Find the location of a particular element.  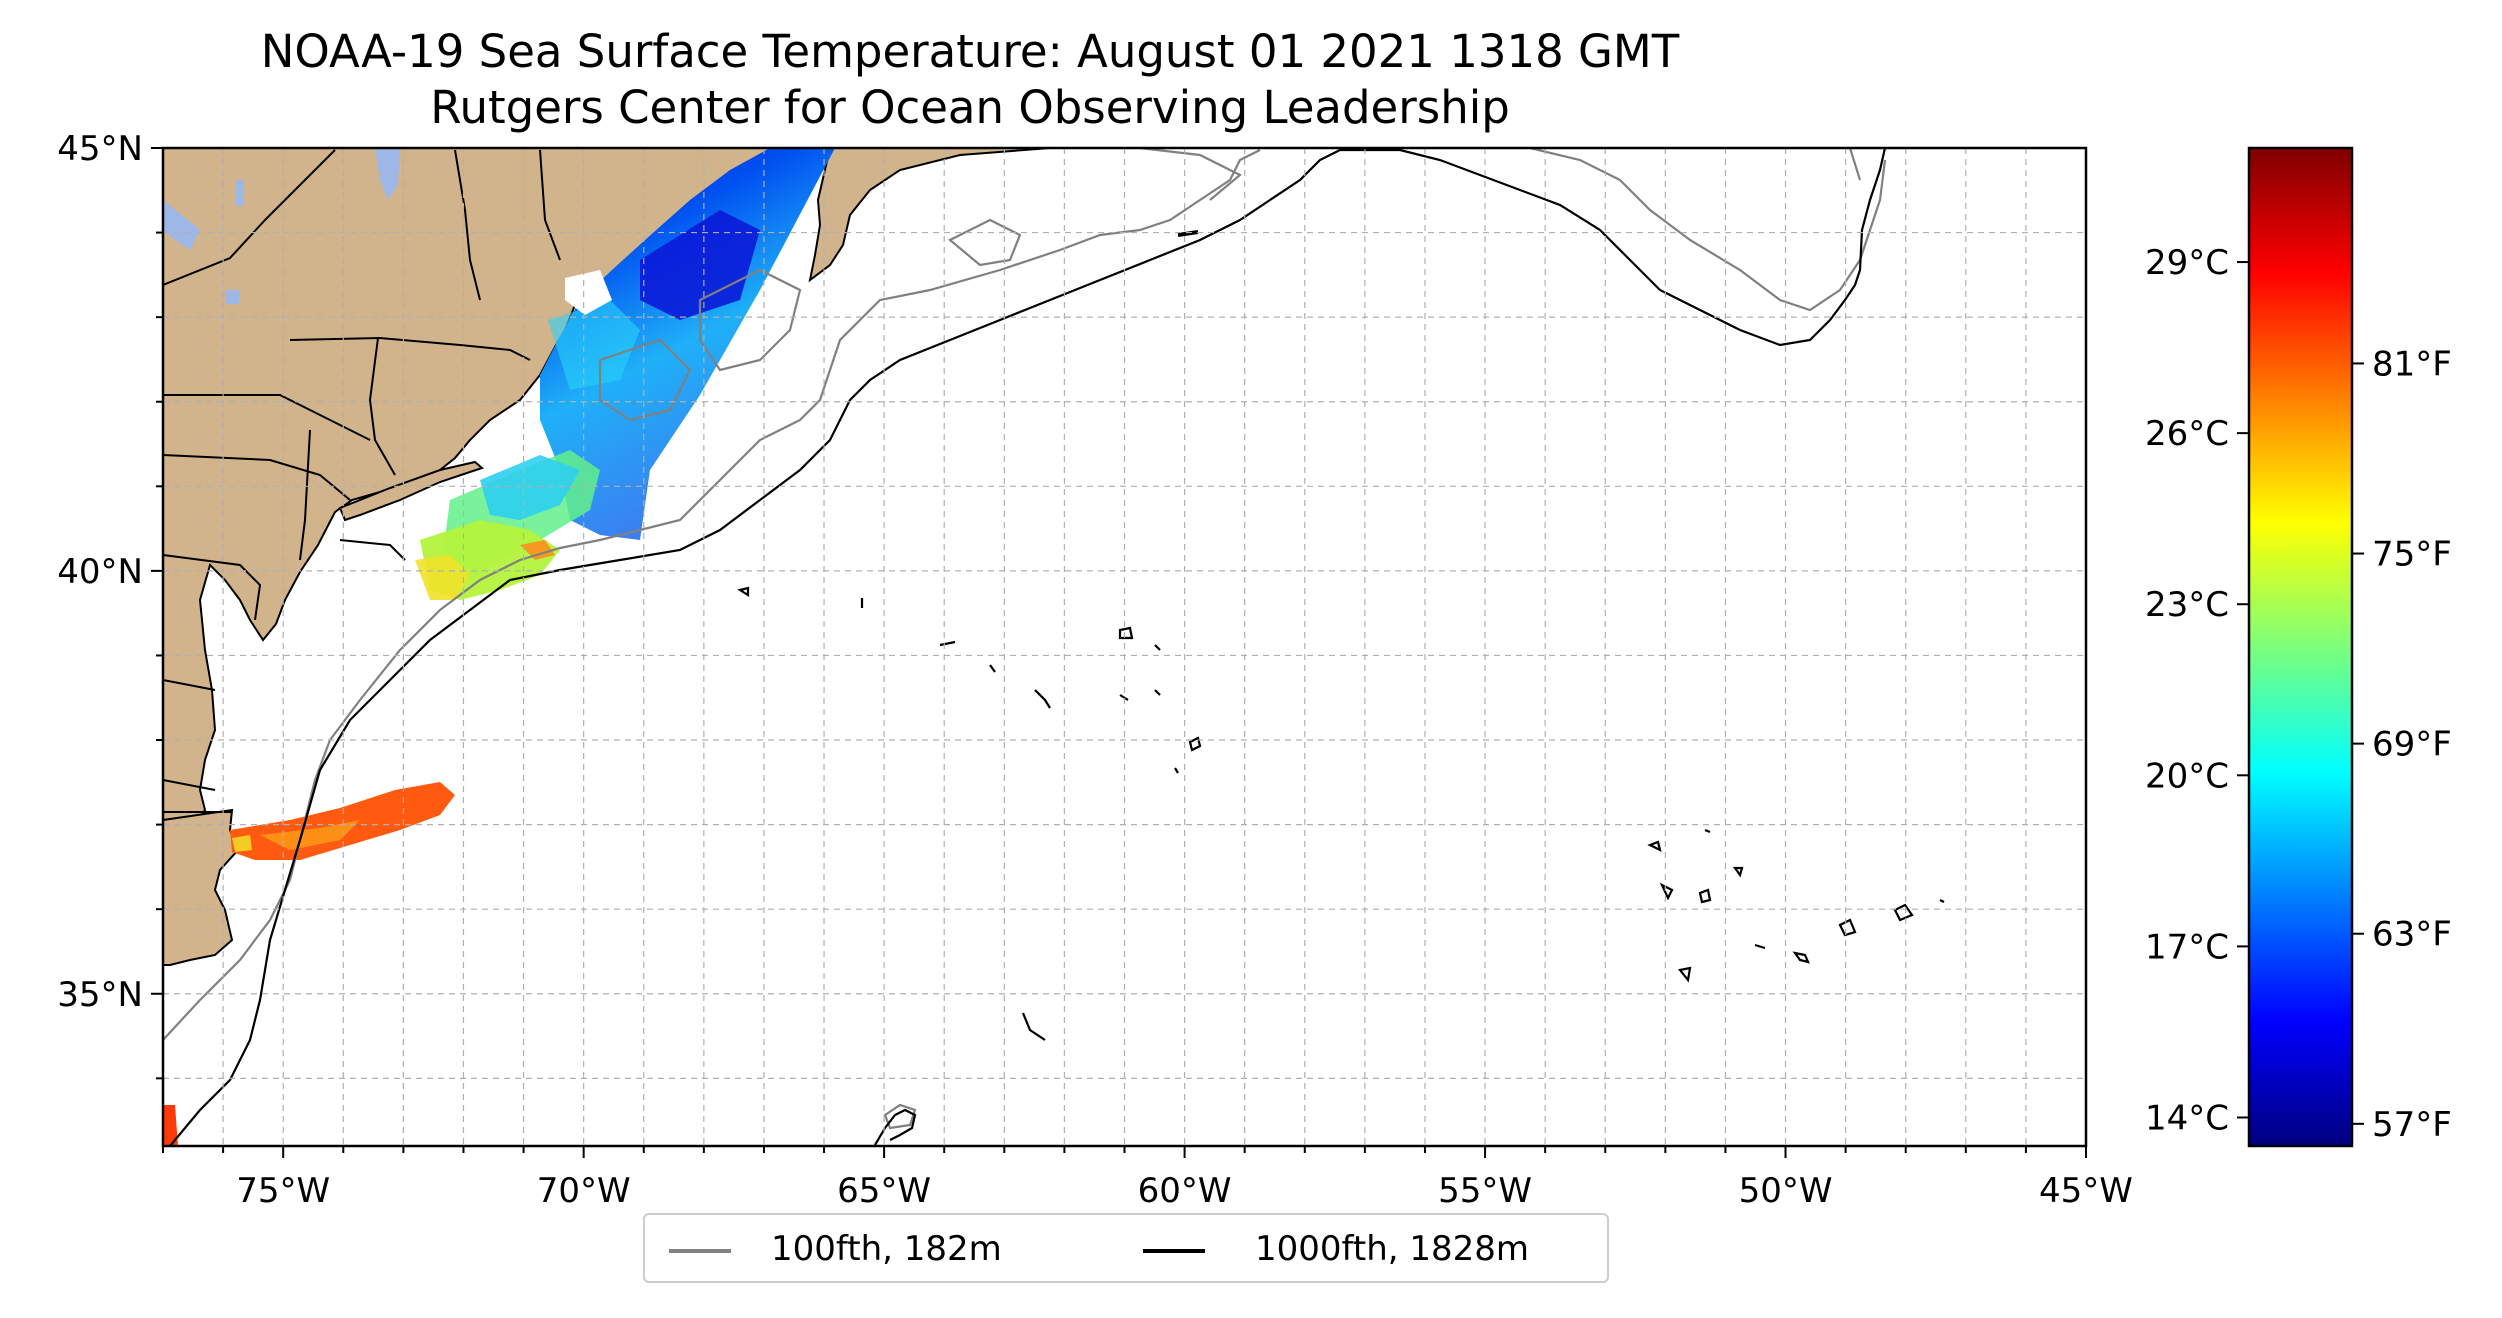

colorbar-c-label: 14°C is located at coordinates (2187, 1118).